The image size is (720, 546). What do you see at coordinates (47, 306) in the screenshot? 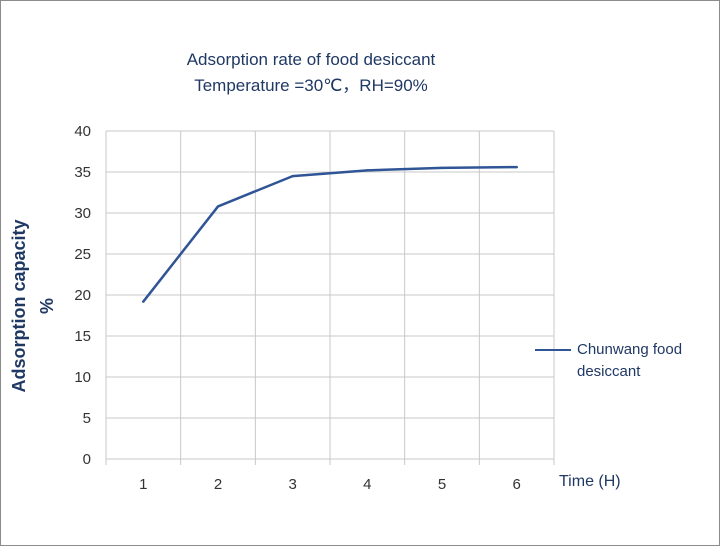
I see `y-axis-unit: %` at bounding box center [47, 306].